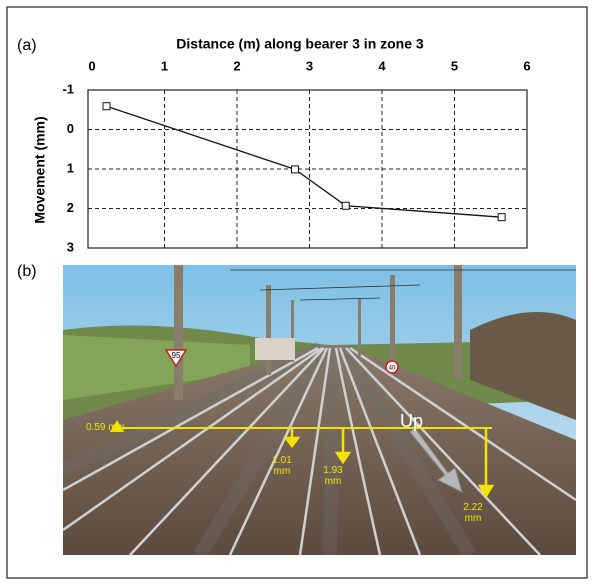 The width and height of the screenshot is (594, 585). Describe the element at coordinates (411, 421) in the screenshot. I see `direction-label: Up` at that location.